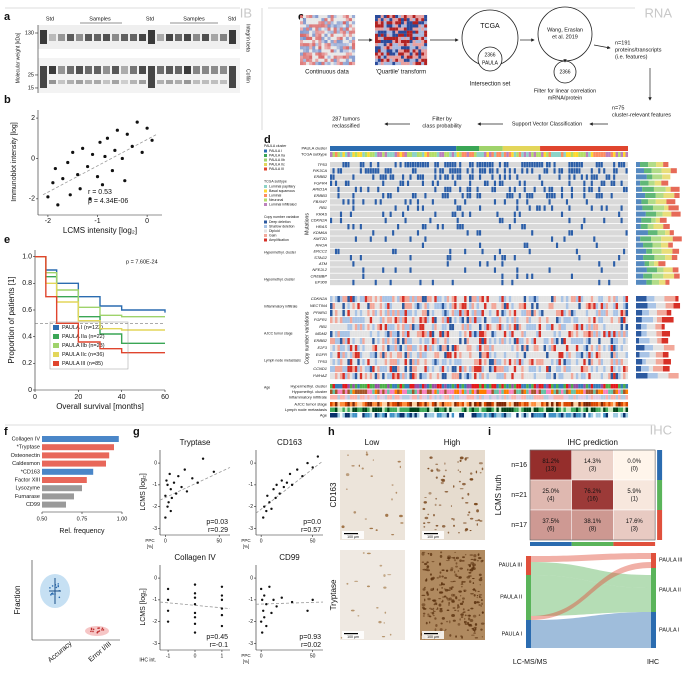 The image size is (685, 675). I want to click on bar, so click(78, 447).